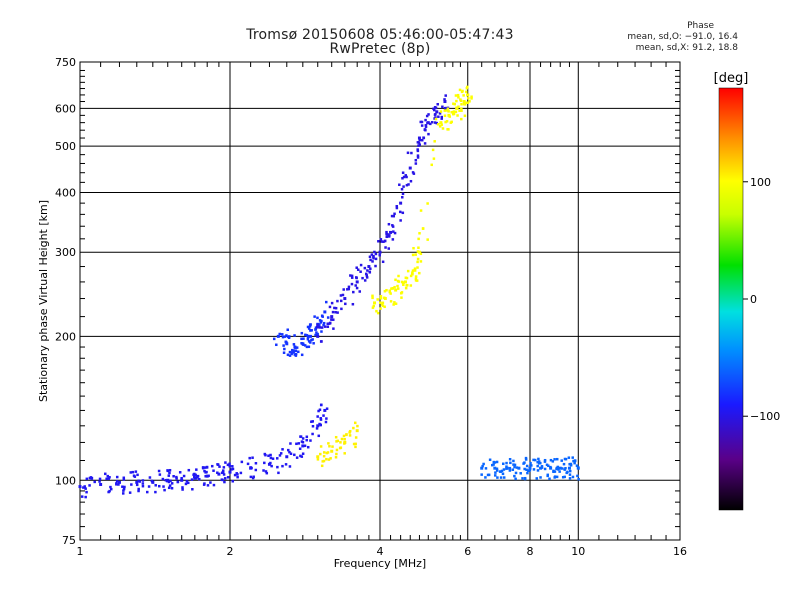 The height and width of the screenshot is (600, 800). I want to click on y-tick-label: 200, so click(65, 336).